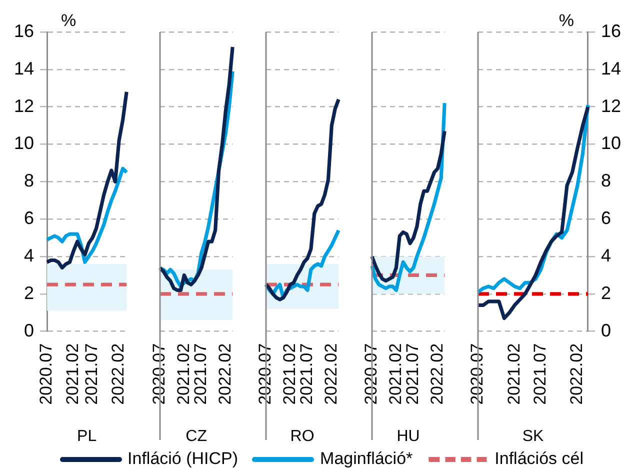  I want to click on y-tick-label: 12, so click(24, 106).